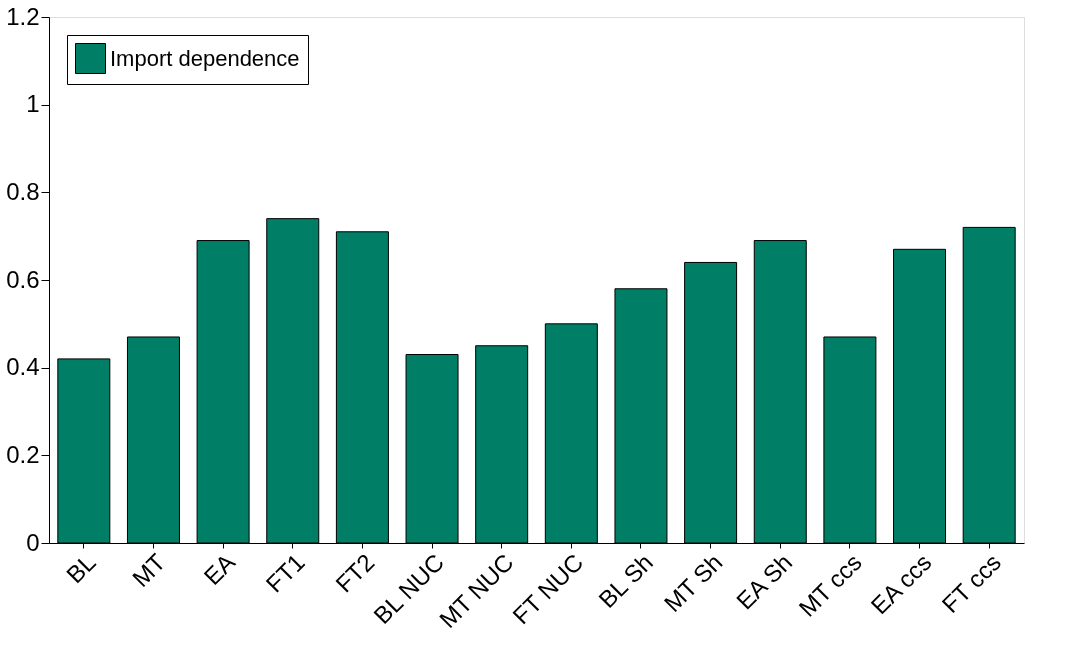  Describe the element at coordinates (285, 573) in the screenshot. I see `x-tick-label: FT1` at that location.